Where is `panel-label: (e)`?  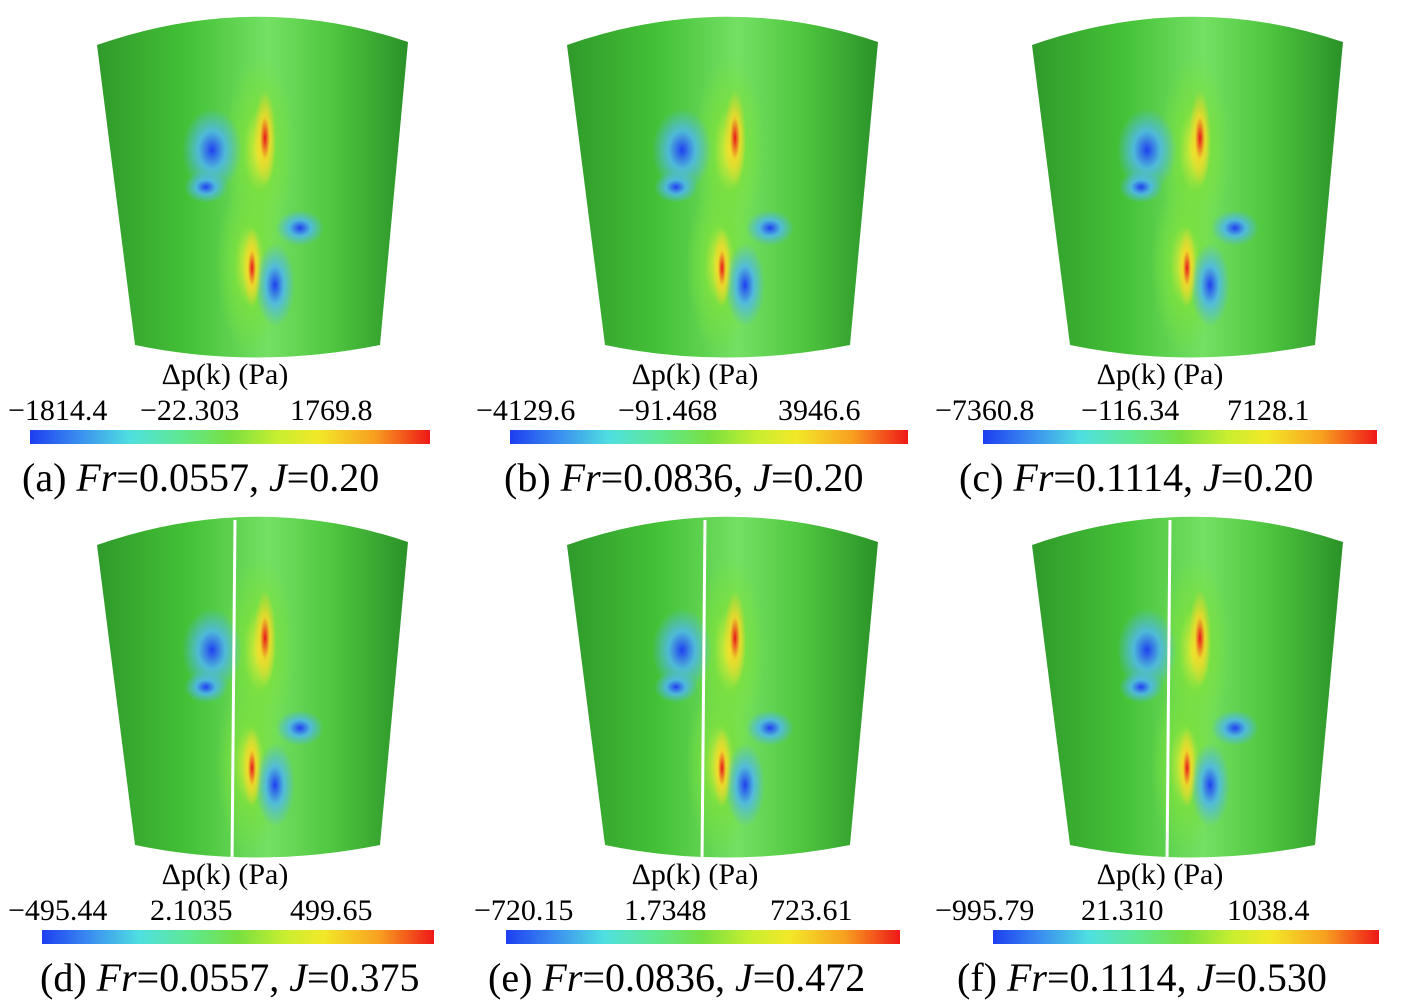
panel-label: (e) is located at coordinates (510, 977).